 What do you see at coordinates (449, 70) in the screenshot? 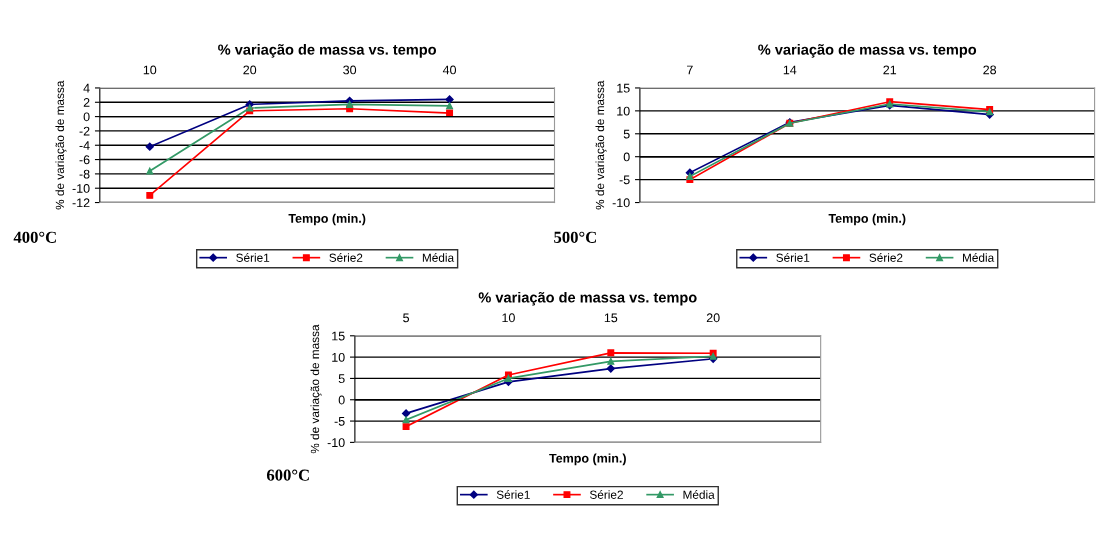
I see `x-tick-label: 40` at bounding box center [449, 70].